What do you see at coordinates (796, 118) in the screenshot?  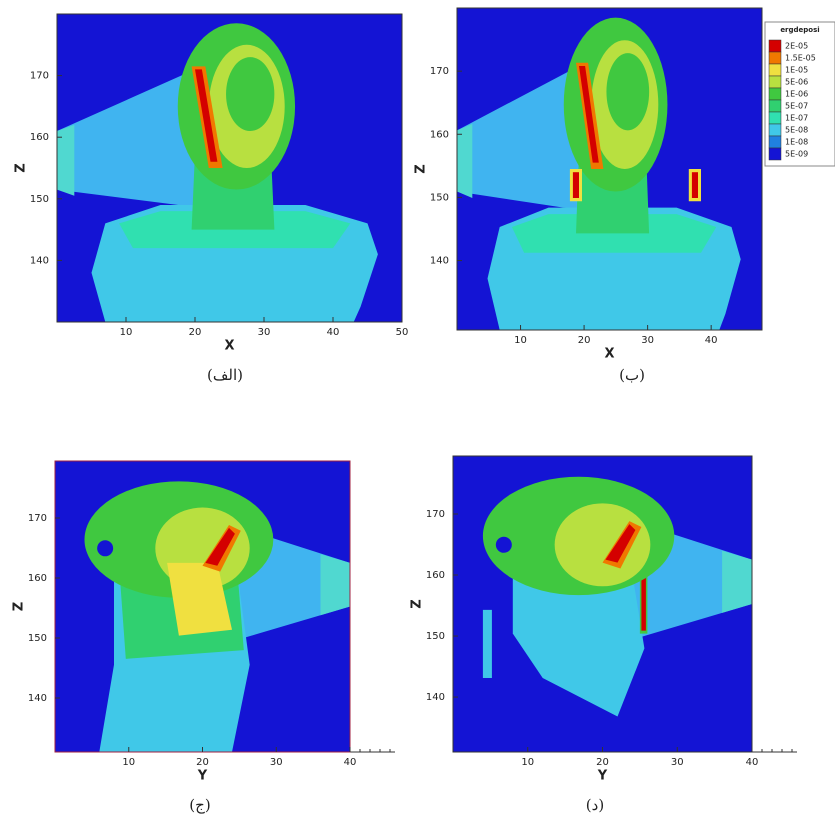 I see `legend-label: 1E-07` at bounding box center [796, 118].